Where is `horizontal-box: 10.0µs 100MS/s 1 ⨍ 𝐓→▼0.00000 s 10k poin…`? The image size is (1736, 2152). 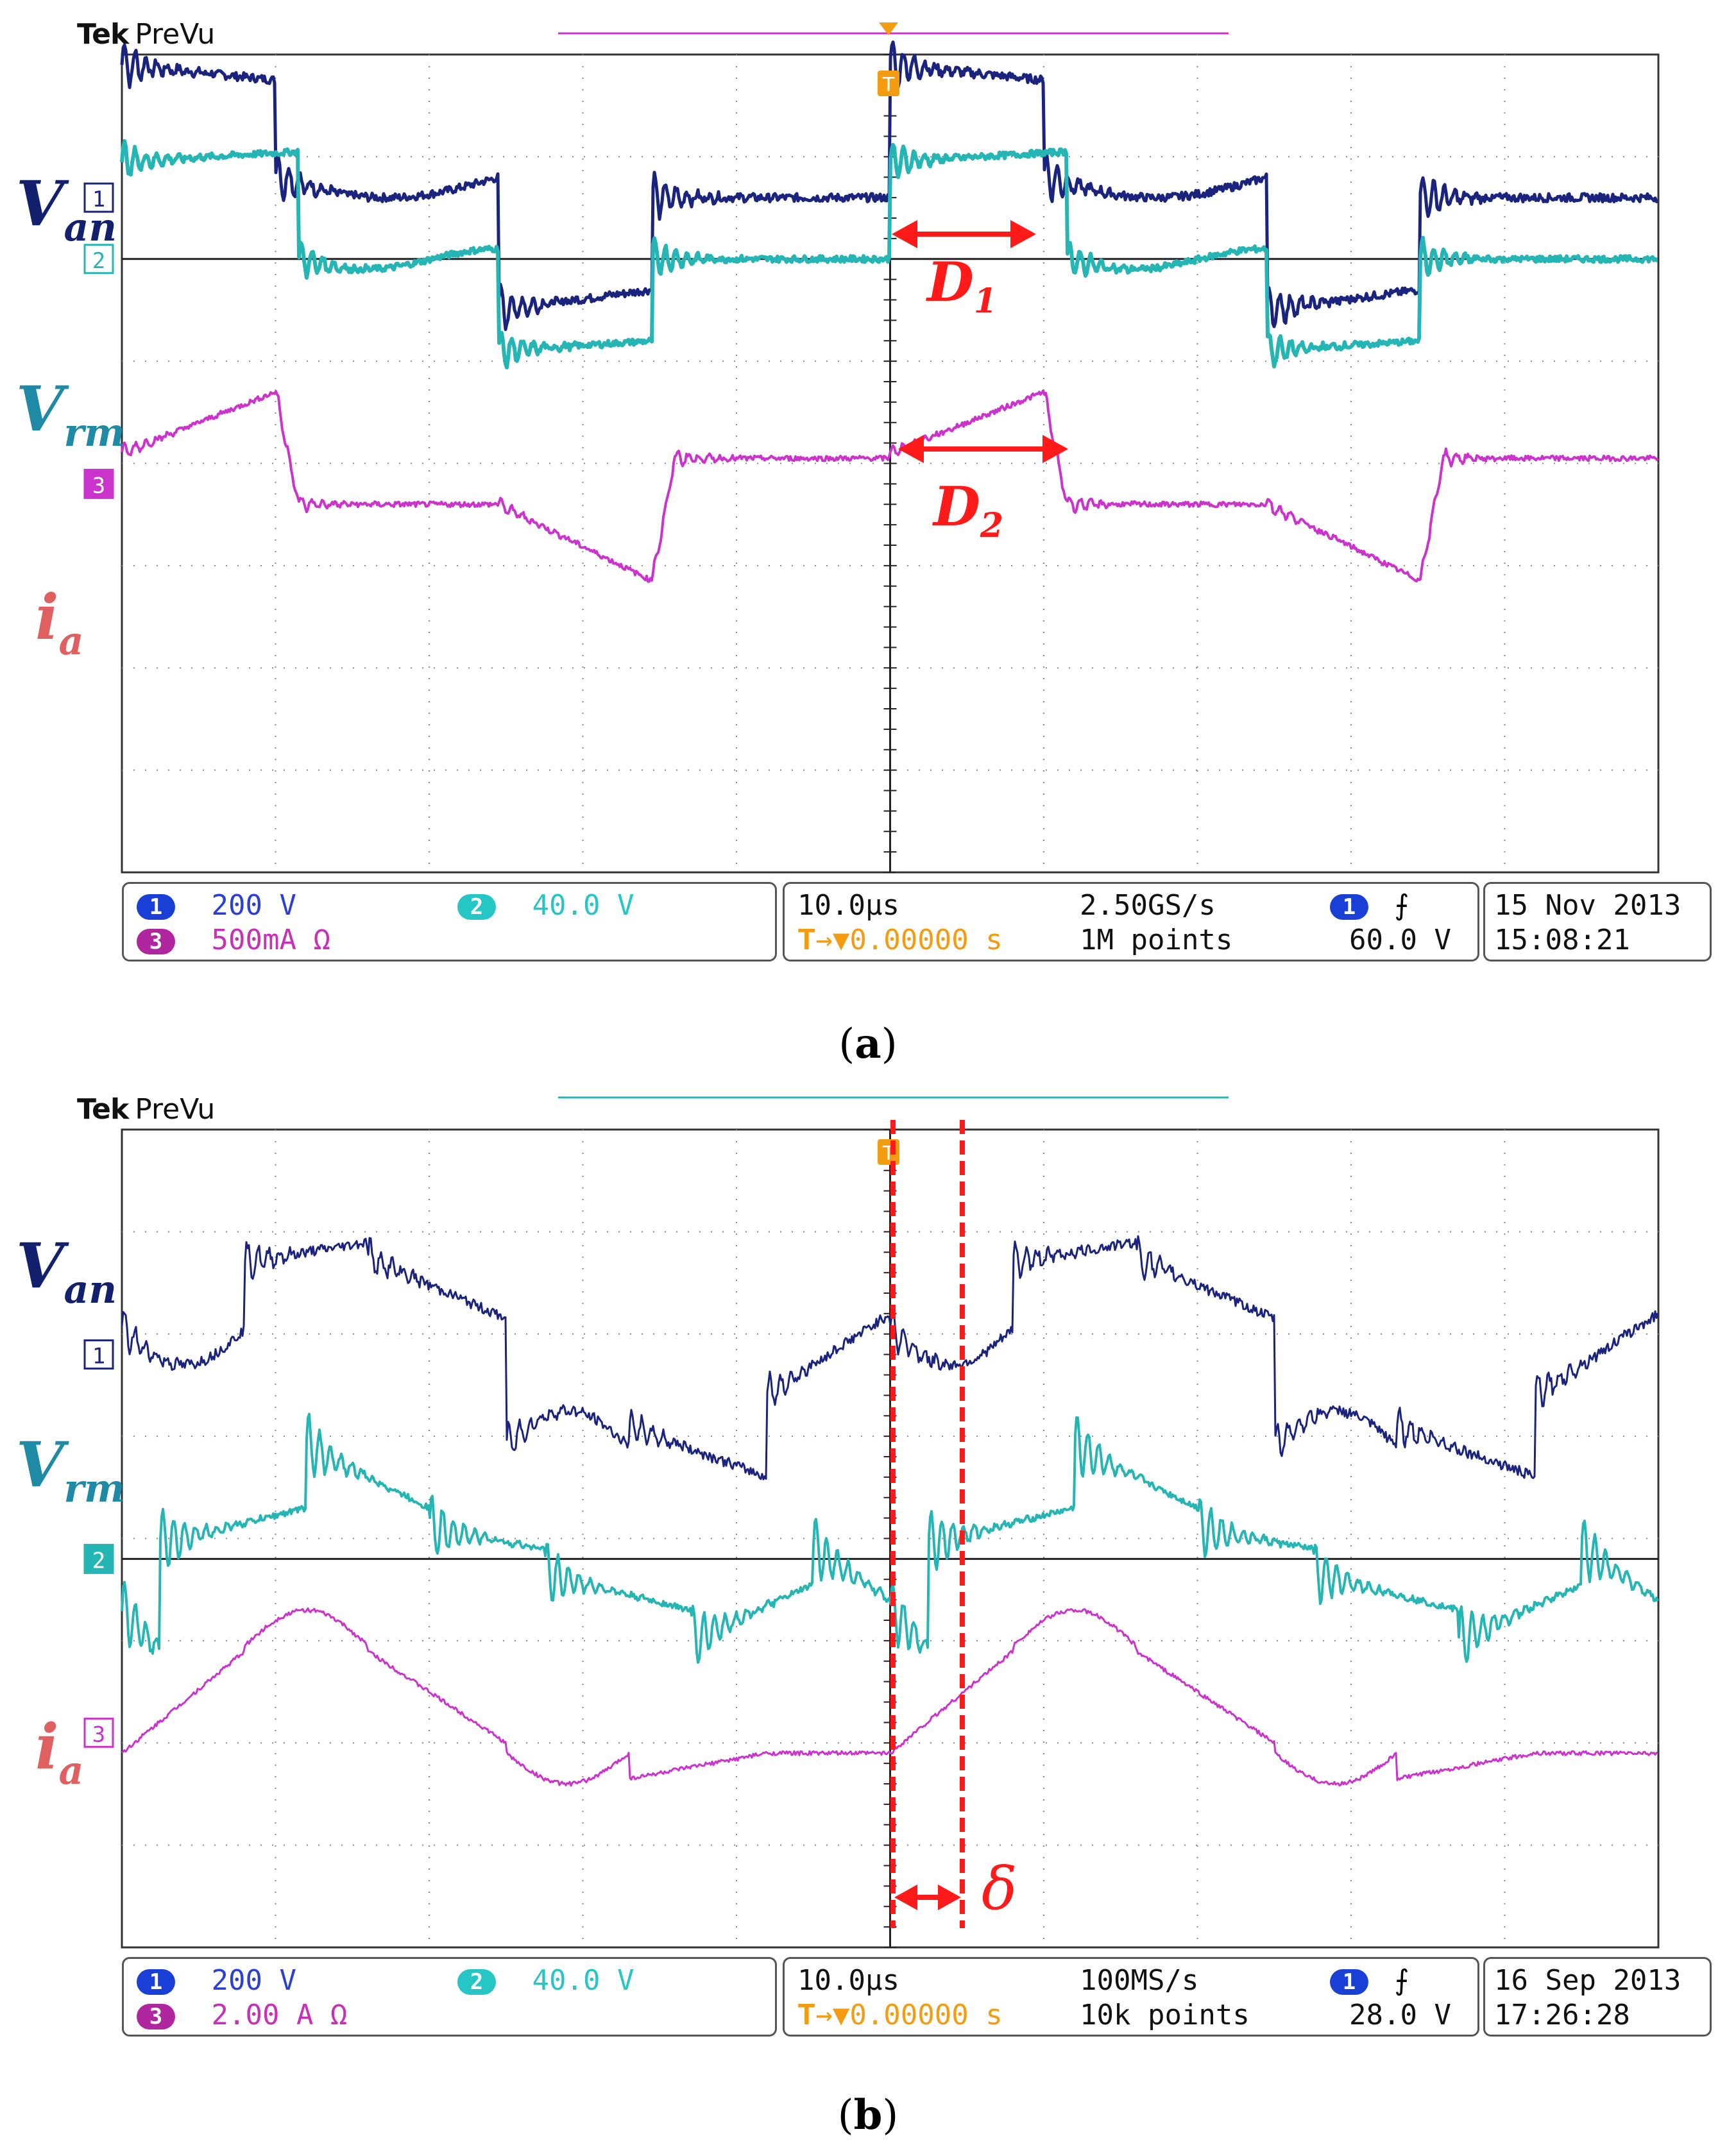 horizontal-box: 10.0µs 100MS/s 1 ⨍ 𝐓→▼0.00000 s 10k poin… is located at coordinates (1131, 1997).